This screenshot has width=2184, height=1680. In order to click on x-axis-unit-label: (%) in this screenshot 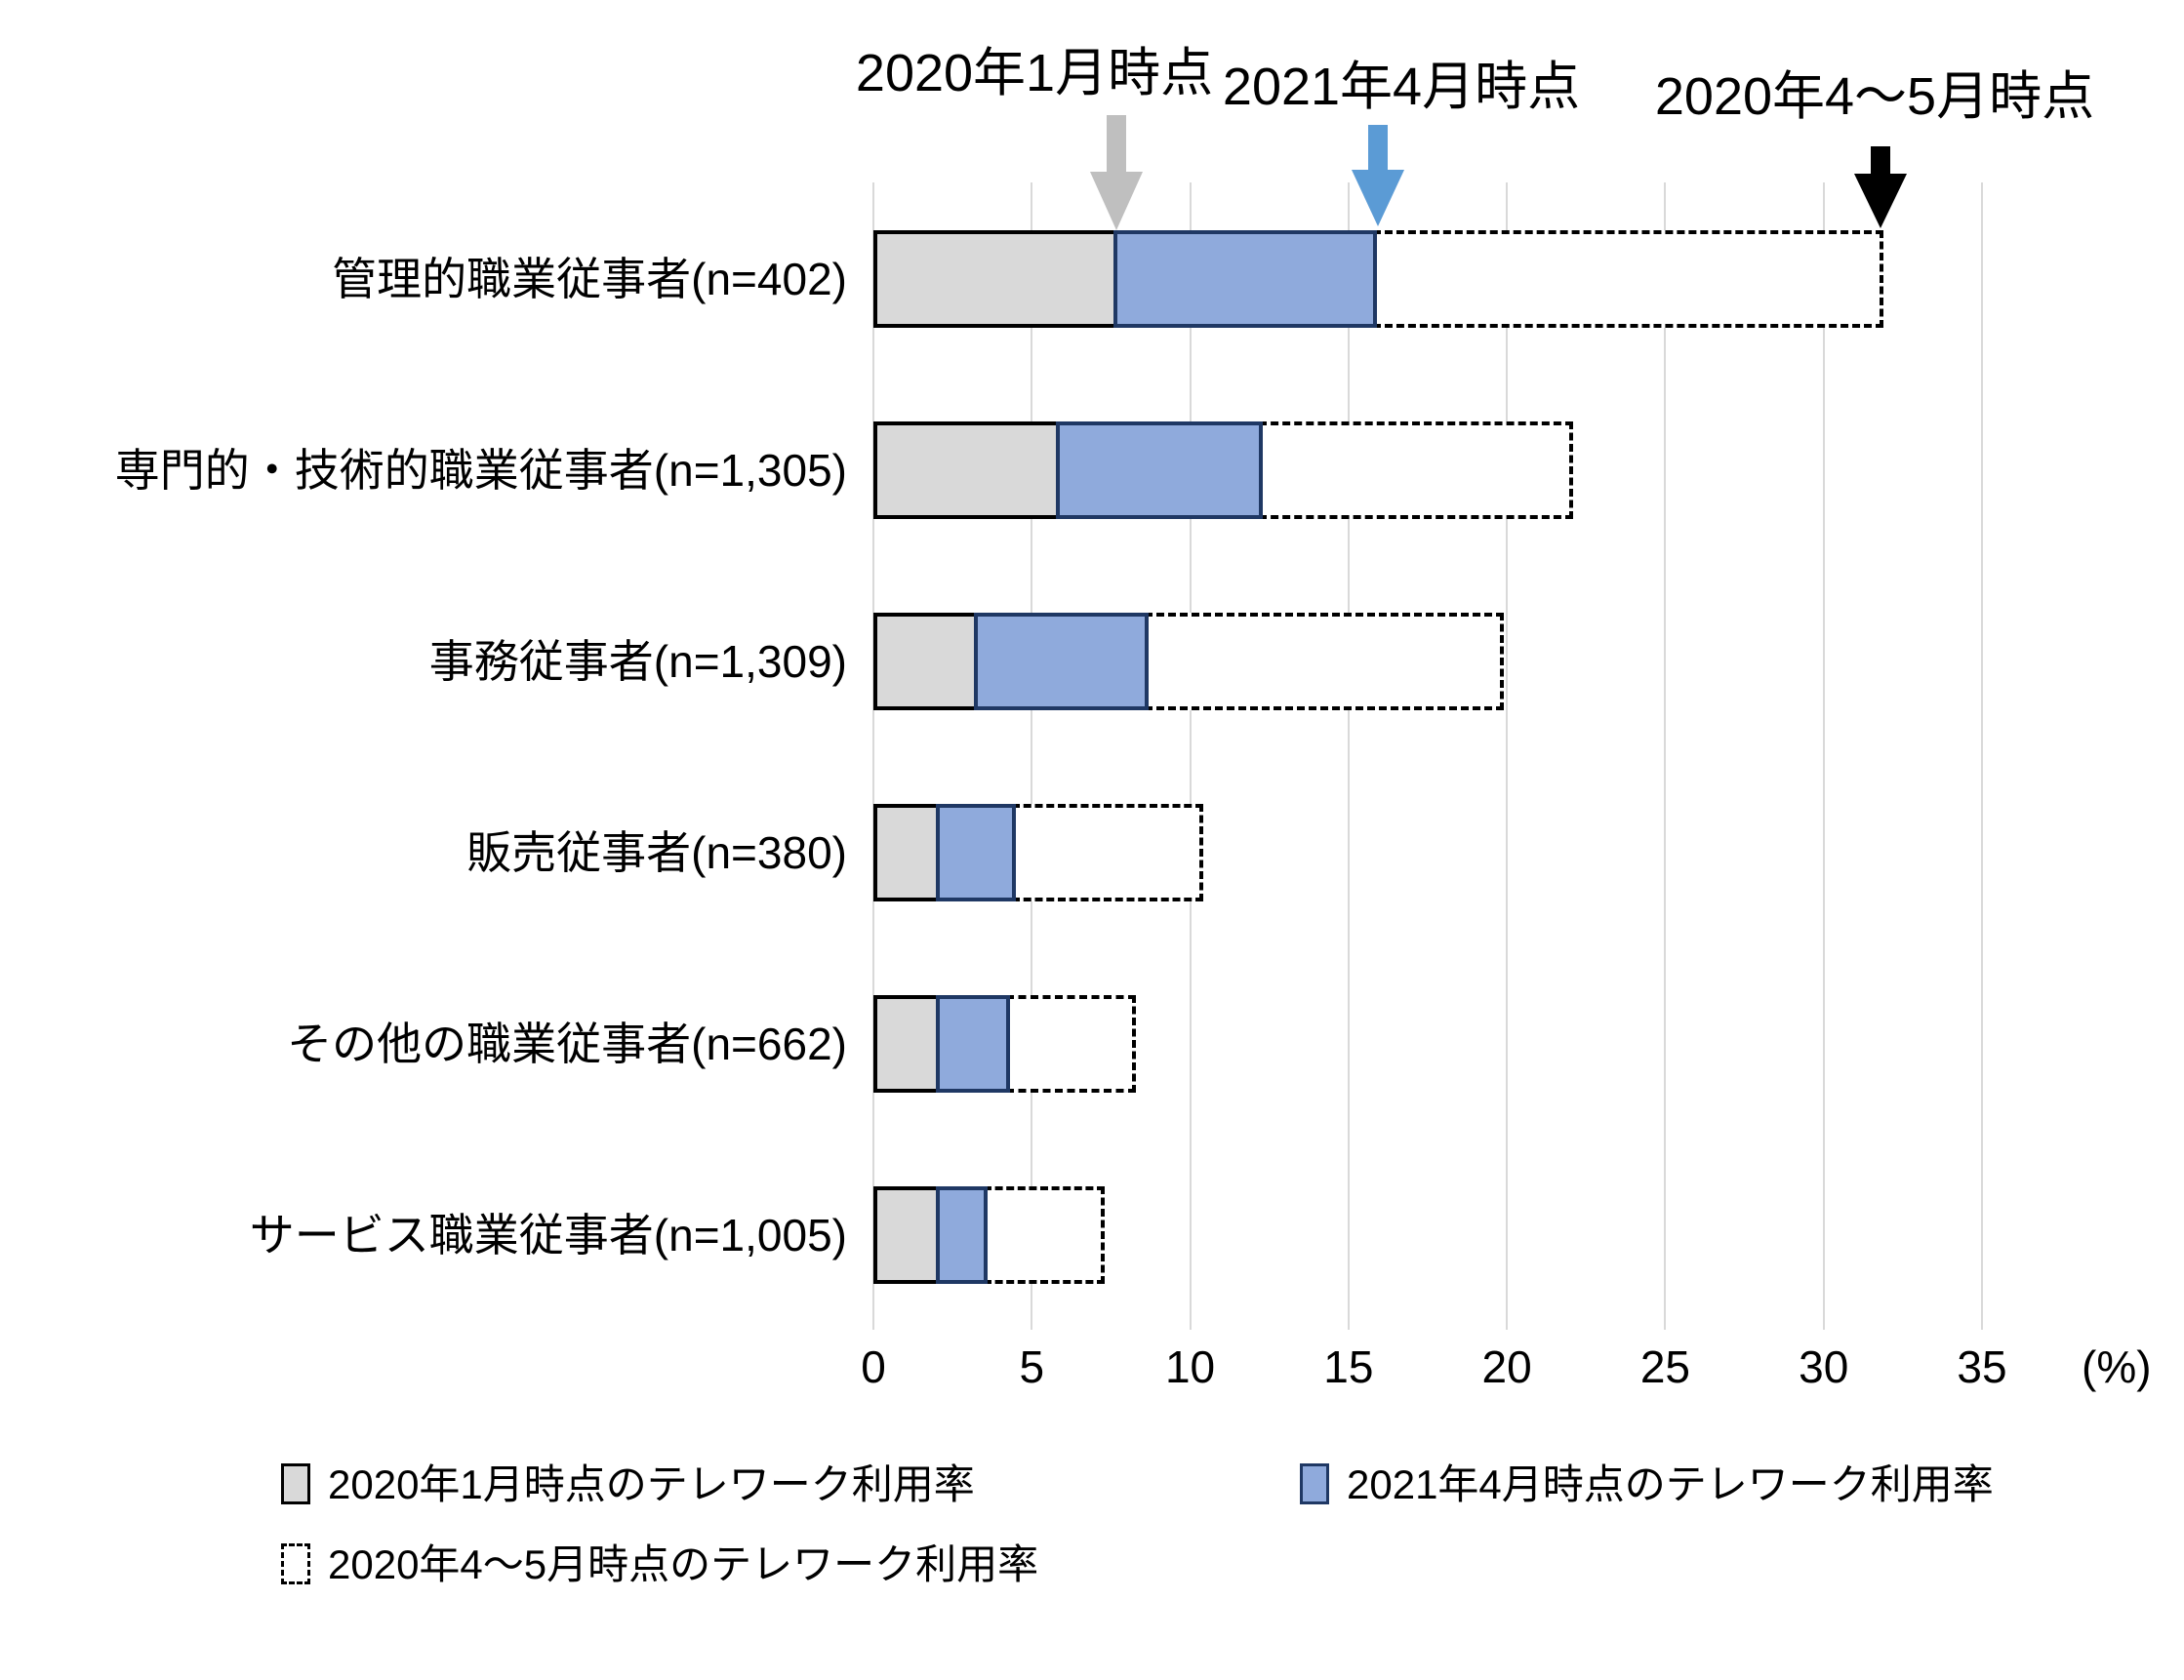, I will do `click(2117, 1366)`.